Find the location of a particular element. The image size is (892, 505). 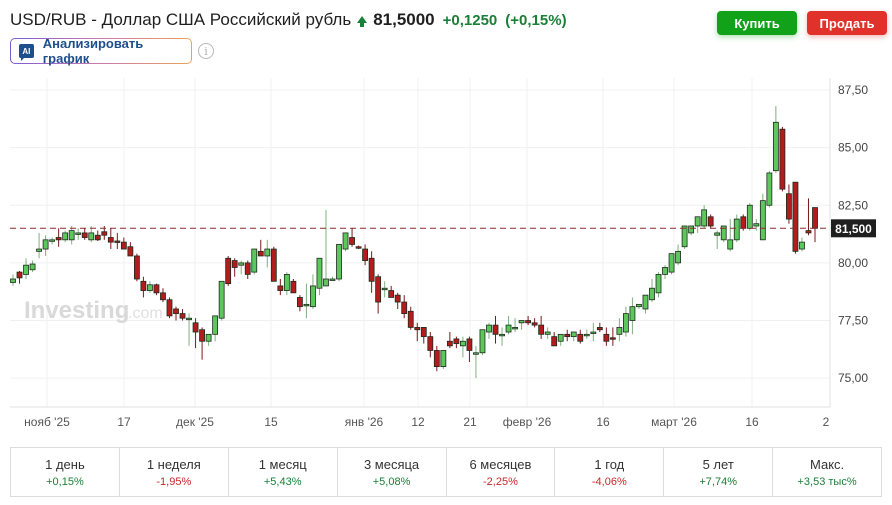

watermark-logo: Investing is located at coordinates (76, 310).